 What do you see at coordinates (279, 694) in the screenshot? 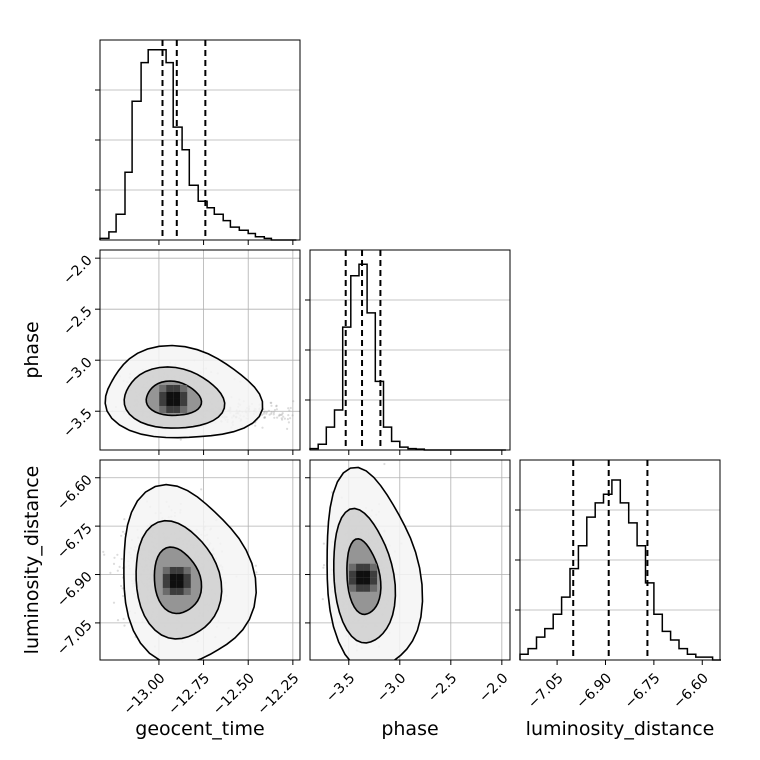
I see `x-tick-label: −12.25` at bounding box center [279, 694].